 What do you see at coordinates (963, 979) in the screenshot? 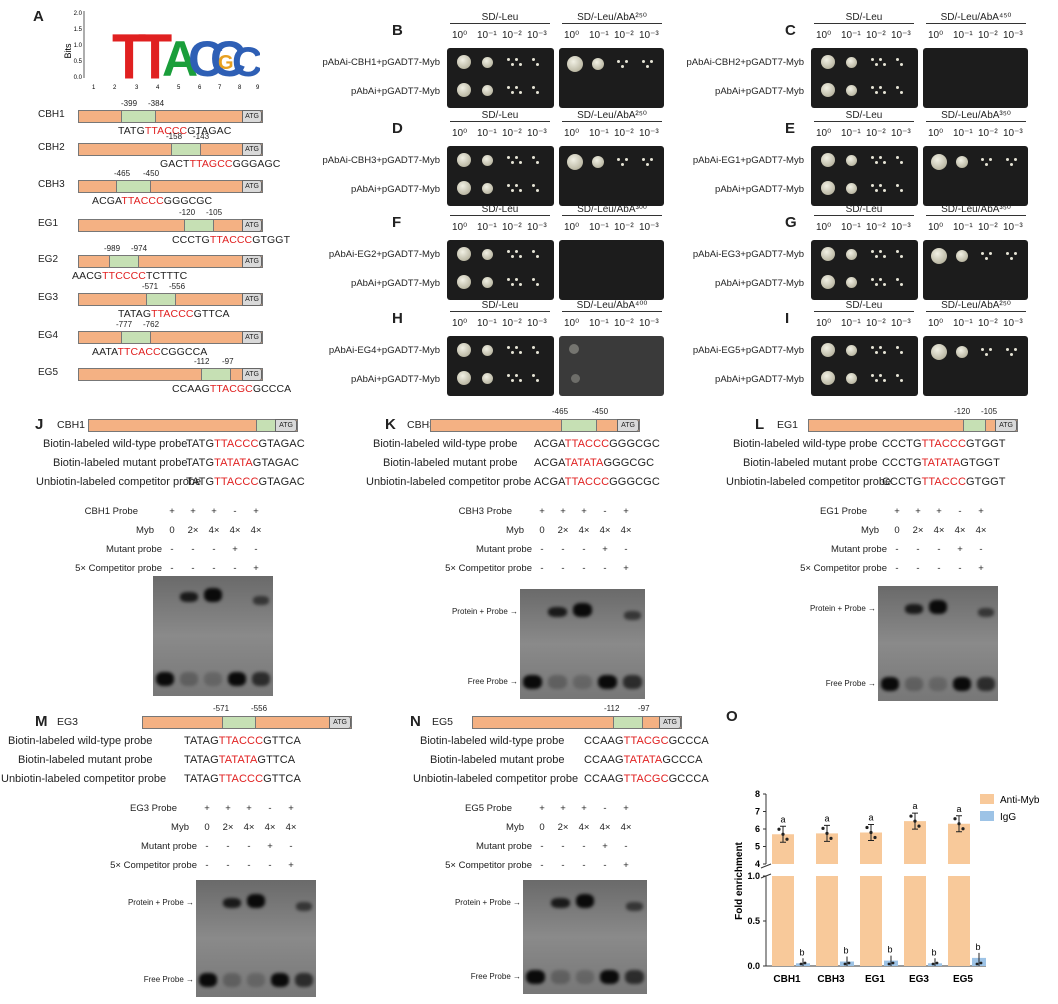
I see `x-tick-label: EG5` at bounding box center [963, 979].